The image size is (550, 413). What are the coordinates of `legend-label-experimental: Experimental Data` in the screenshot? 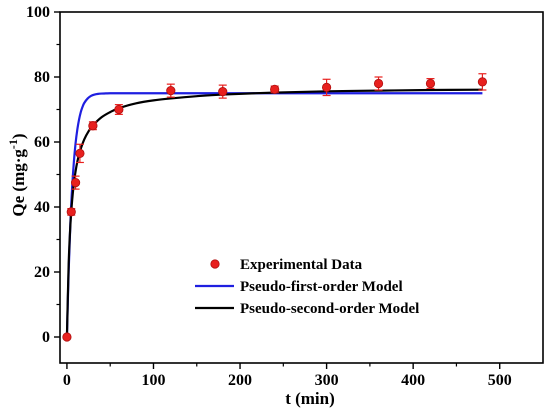 It's located at (301, 265).